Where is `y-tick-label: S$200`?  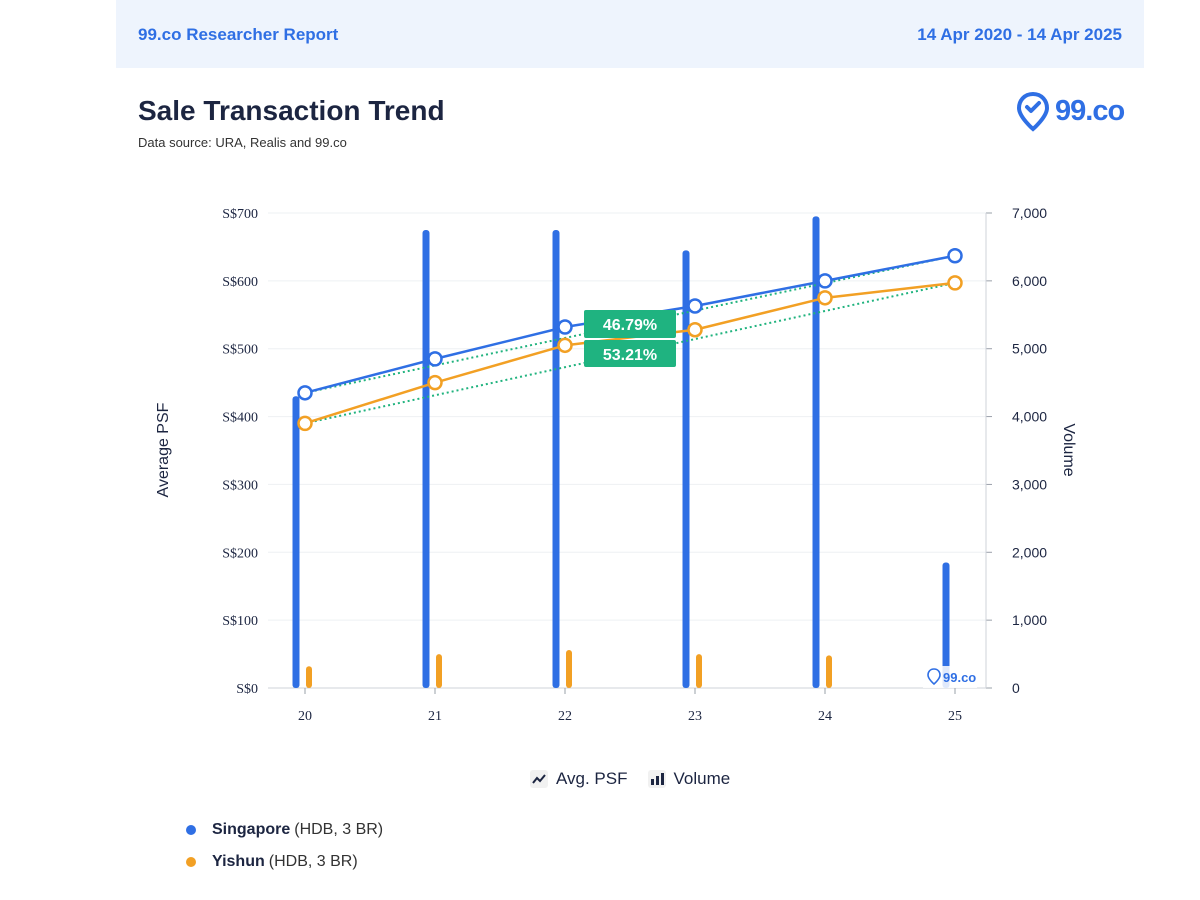 y-tick-label: S$200 is located at coordinates (240, 553).